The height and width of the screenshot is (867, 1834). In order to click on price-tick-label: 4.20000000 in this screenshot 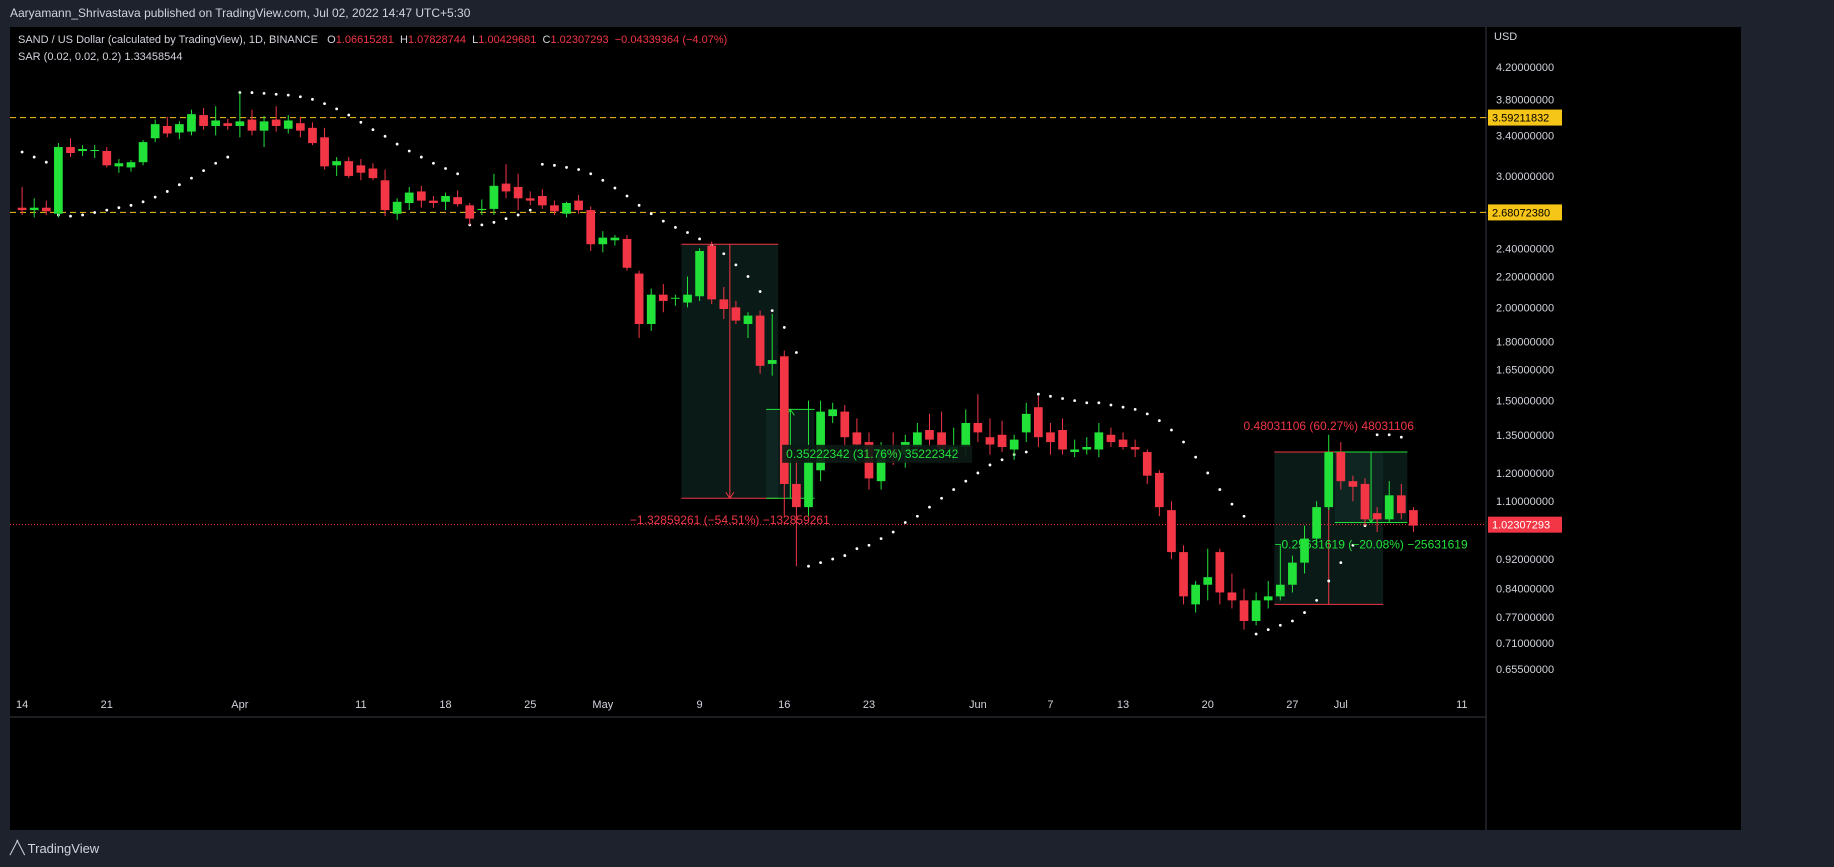, I will do `click(1525, 68)`.